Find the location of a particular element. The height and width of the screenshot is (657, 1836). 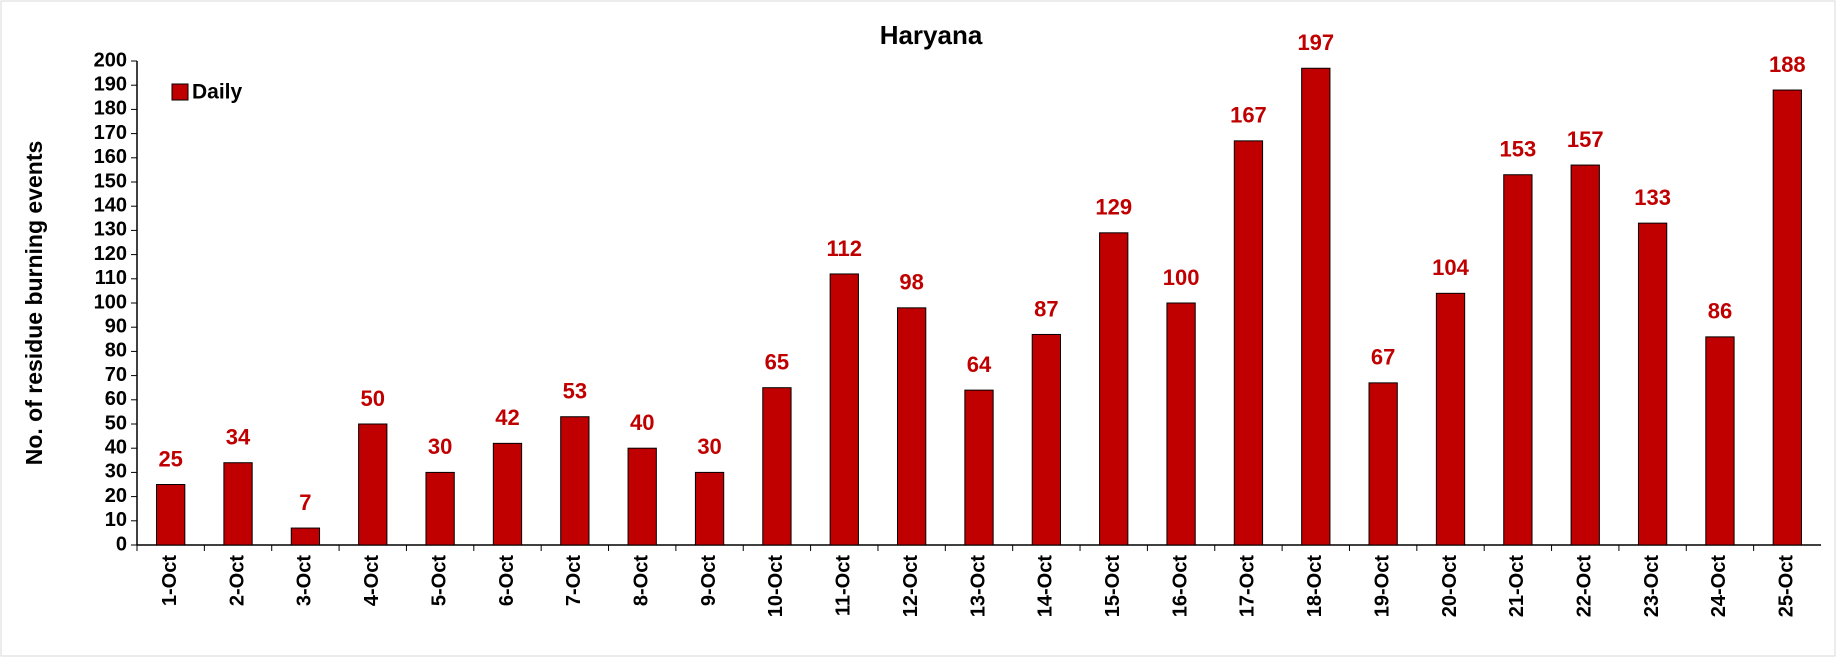

data-label: 100 is located at coordinates (1181, 277).